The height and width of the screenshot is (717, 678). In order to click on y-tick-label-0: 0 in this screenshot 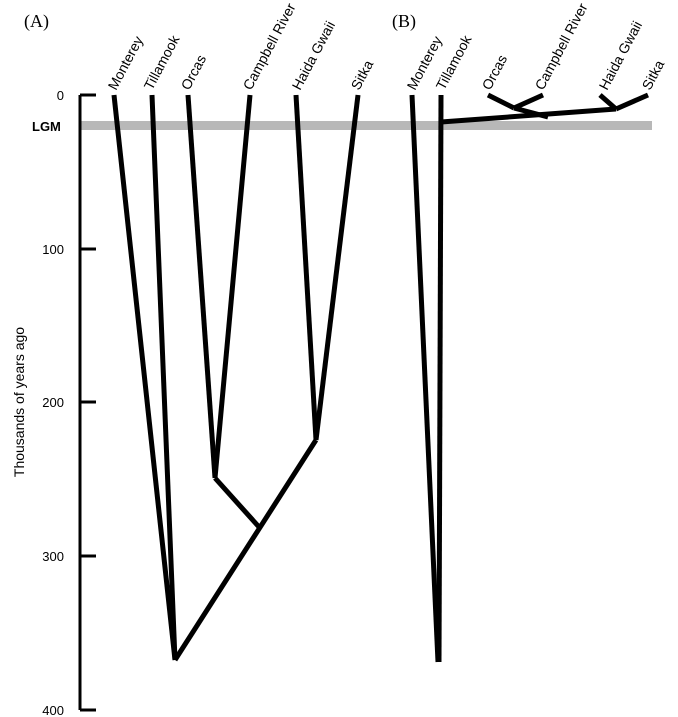, I will do `click(60, 95)`.